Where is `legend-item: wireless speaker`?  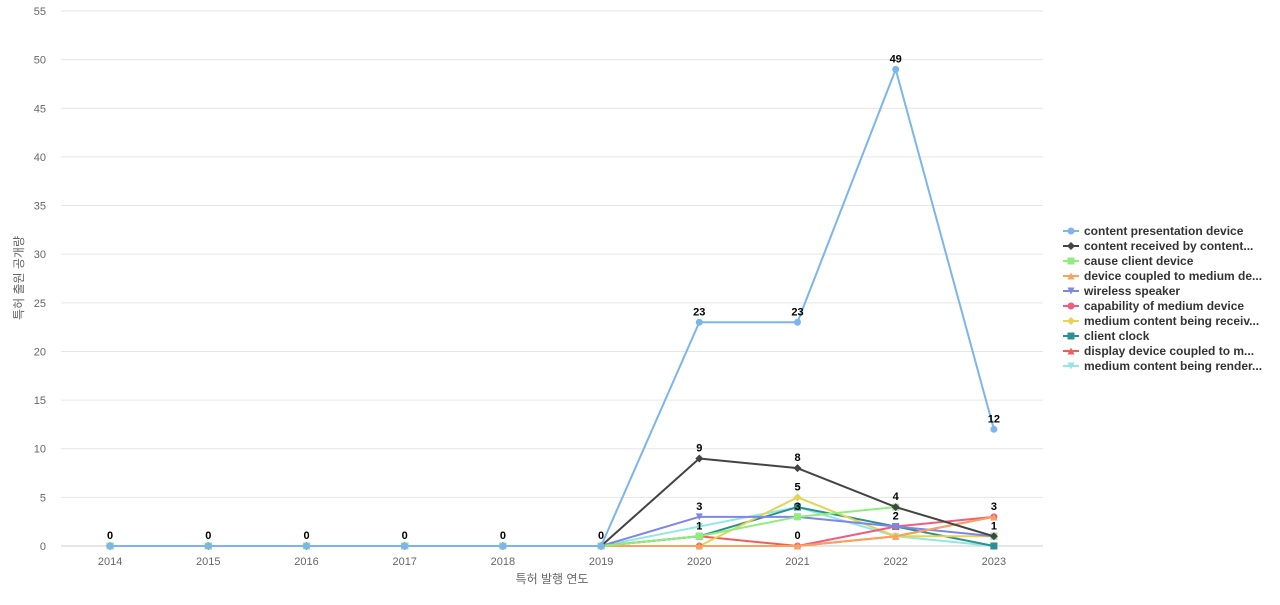 legend-item: wireless speaker is located at coordinates (1121, 291).